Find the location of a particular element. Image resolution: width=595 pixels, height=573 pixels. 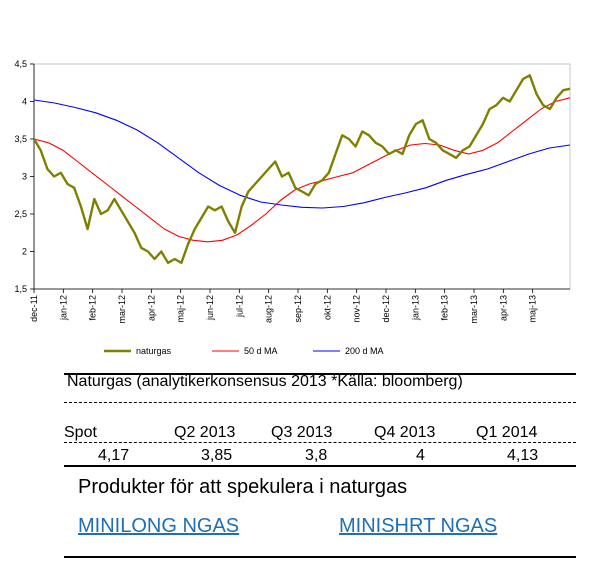

x-tick-label: maj-13 is located at coordinates (533, 309).